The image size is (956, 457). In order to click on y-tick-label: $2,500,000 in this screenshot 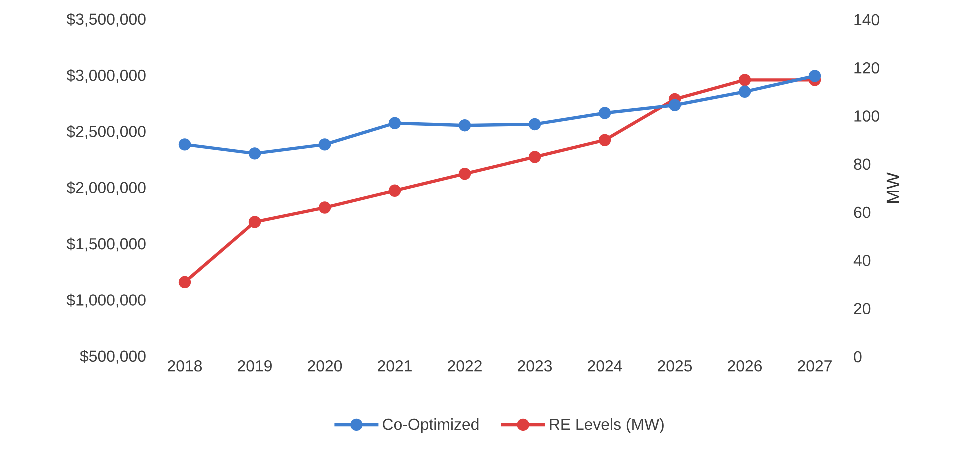, I will do `click(106, 132)`.